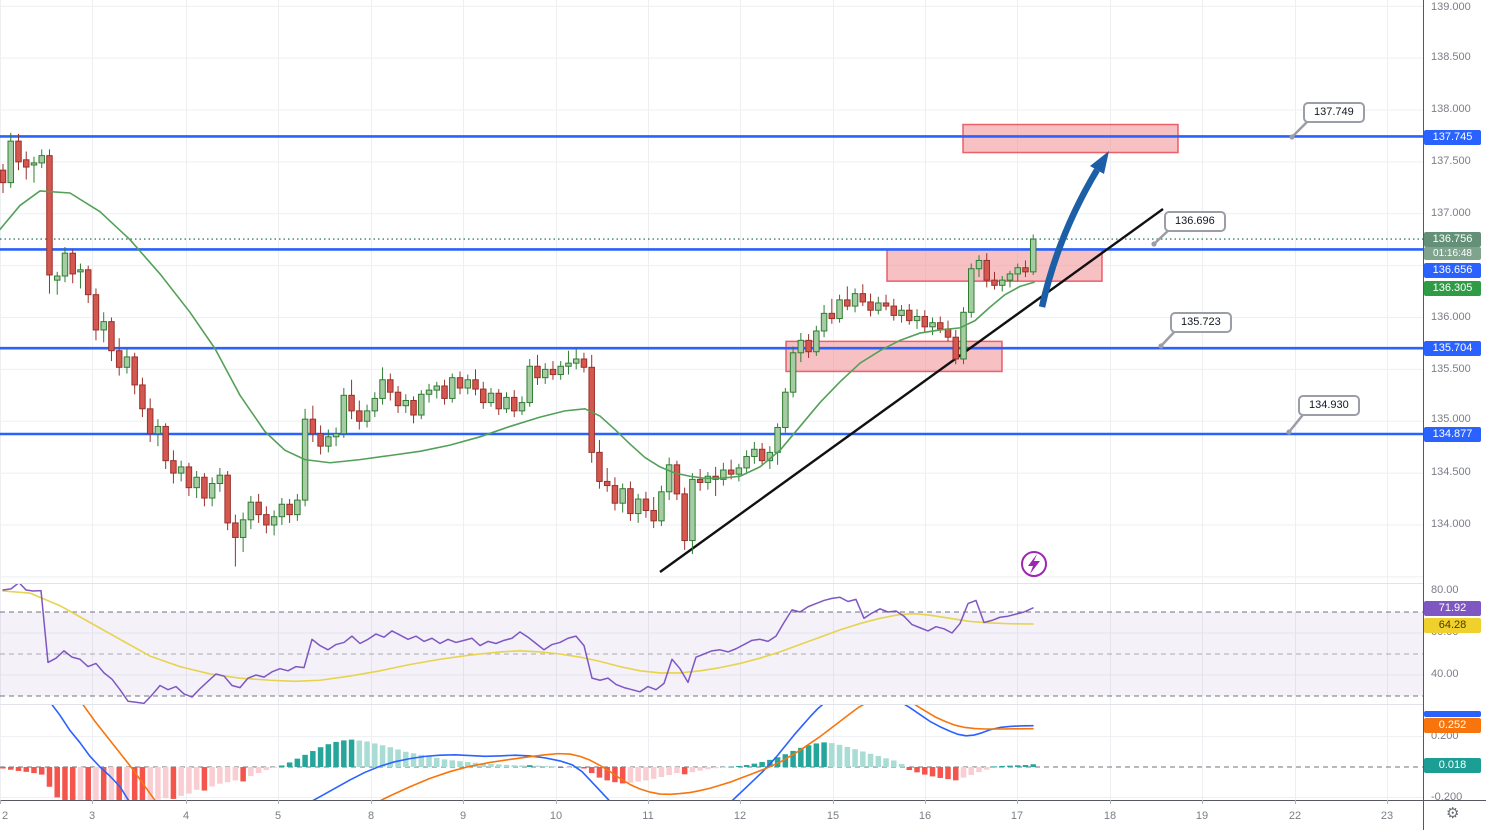 The width and height of the screenshot is (1486, 830). I want to click on axis-badge-hline-135704: 135.704, so click(1452, 348).